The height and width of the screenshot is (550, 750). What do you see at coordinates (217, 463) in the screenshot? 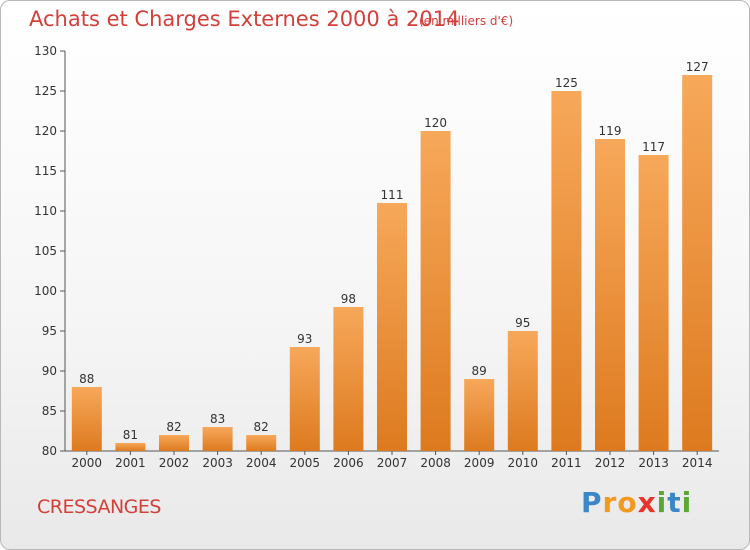
I see `x-tick-label: 2003` at bounding box center [217, 463].